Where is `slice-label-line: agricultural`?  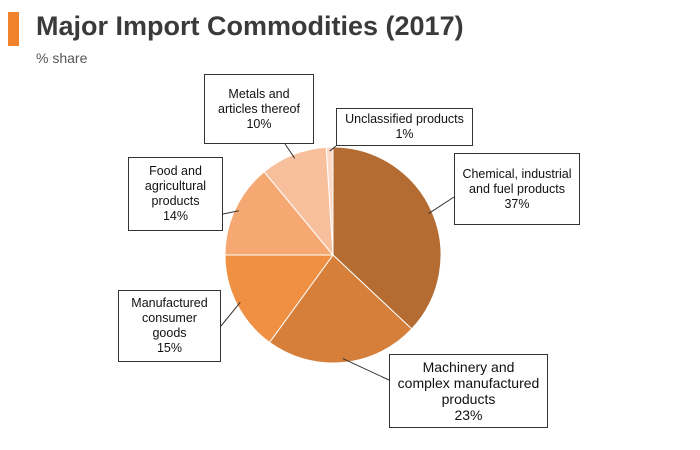
slice-label-line: agricultural is located at coordinates (175, 186).